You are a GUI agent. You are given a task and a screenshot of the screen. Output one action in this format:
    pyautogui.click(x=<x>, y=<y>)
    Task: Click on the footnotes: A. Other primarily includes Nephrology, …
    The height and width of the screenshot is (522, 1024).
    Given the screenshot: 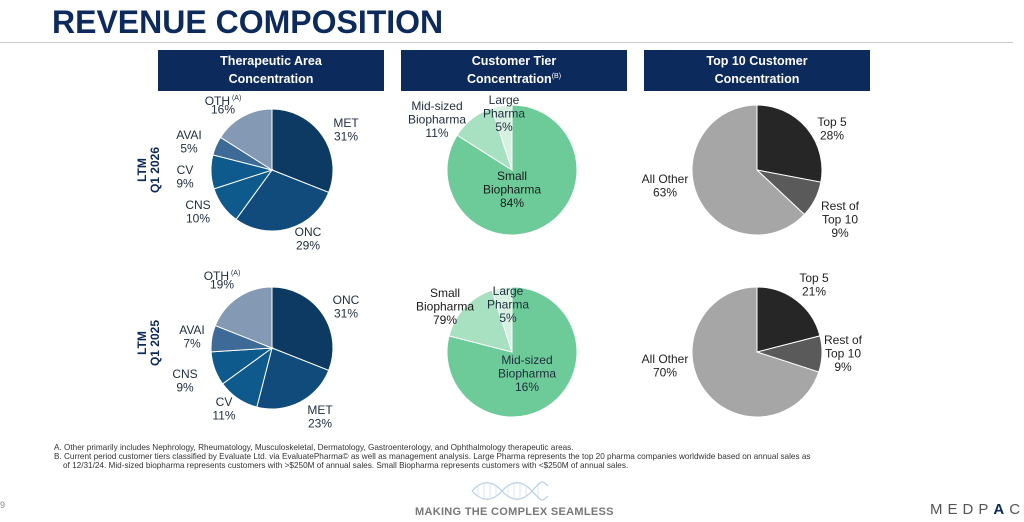 What is the action you would take?
    pyautogui.click(x=504, y=457)
    